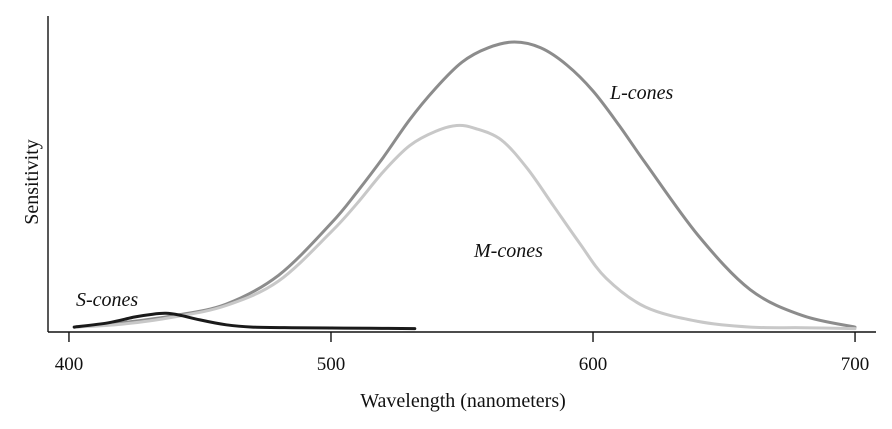  Describe the element at coordinates (107, 300) in the screenshot. I see `s-cones-label: S-cones` at that location.